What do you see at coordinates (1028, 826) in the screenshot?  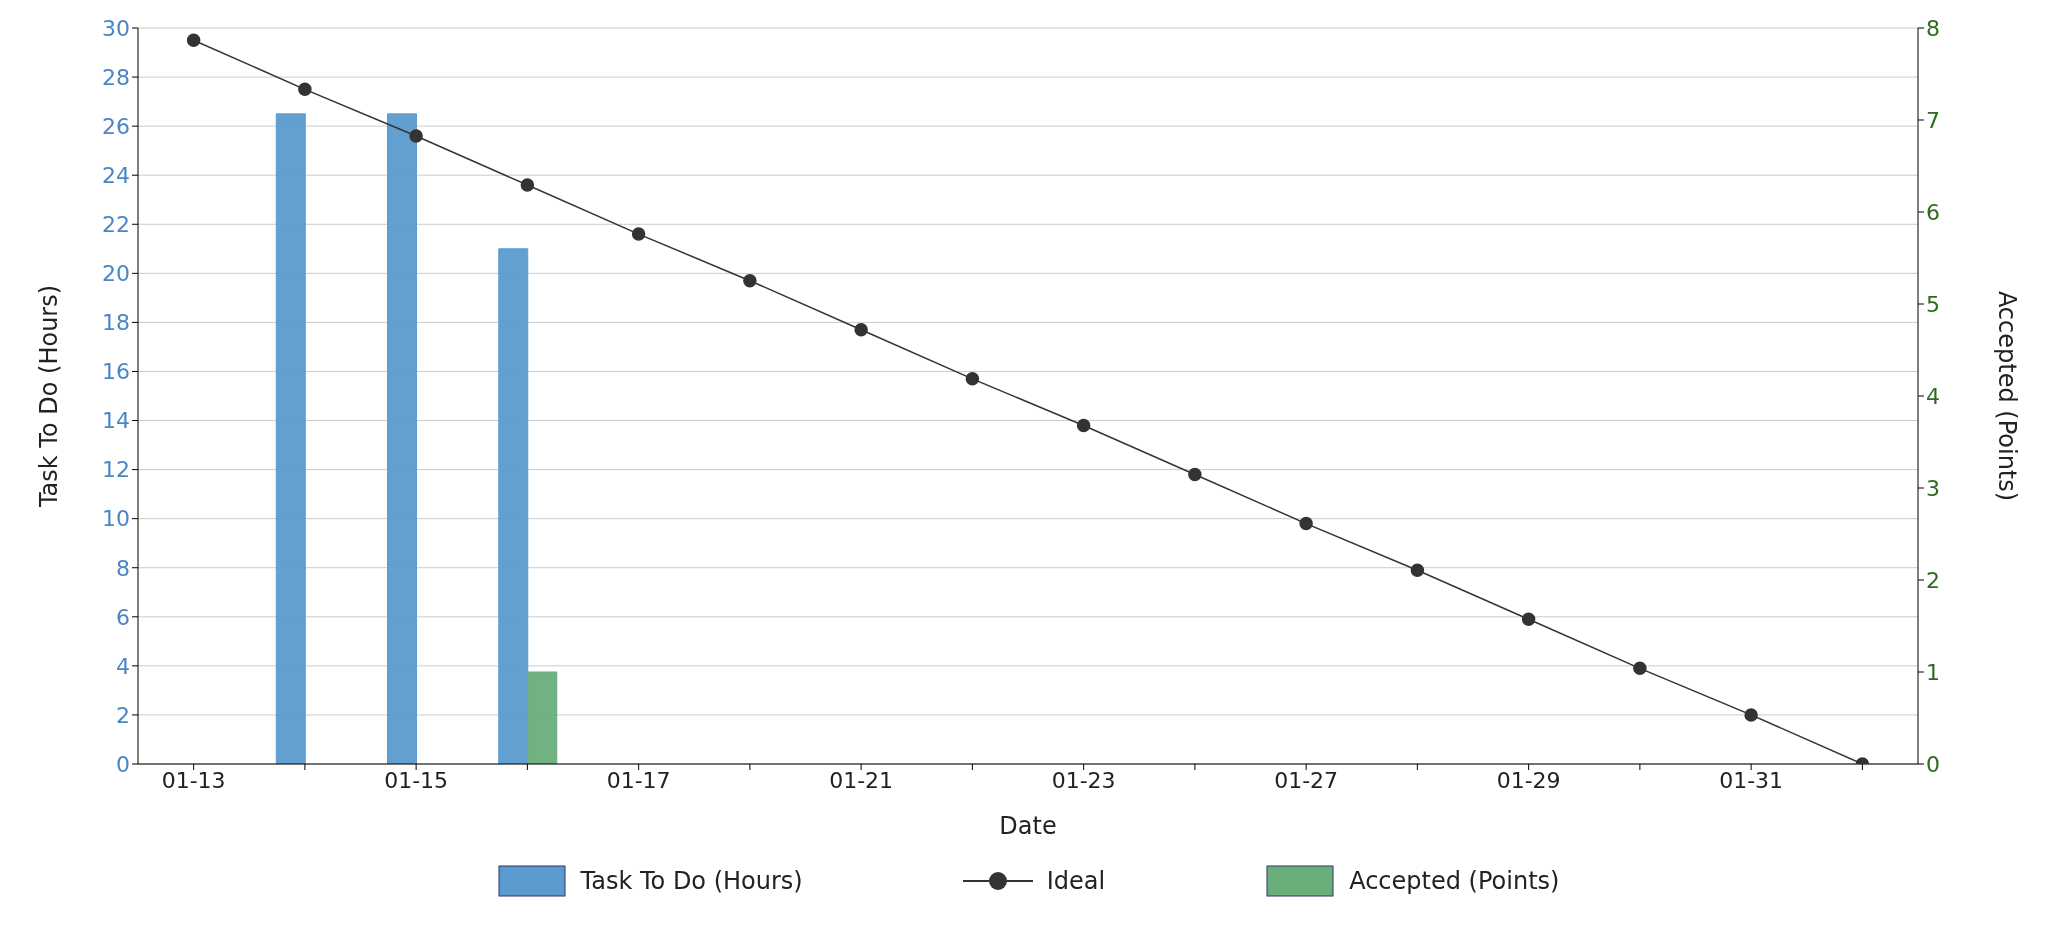 I see `x-axis-title: Date` at bounding box center [1028, 826].